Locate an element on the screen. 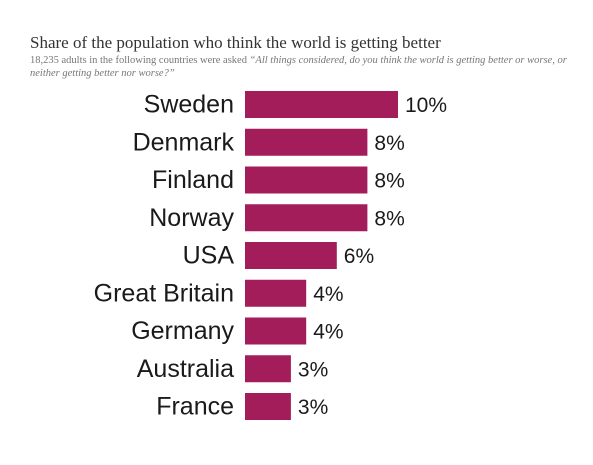 This screenshot has height=465, width=593. category-label: USA is located at coordinates (209, 256).